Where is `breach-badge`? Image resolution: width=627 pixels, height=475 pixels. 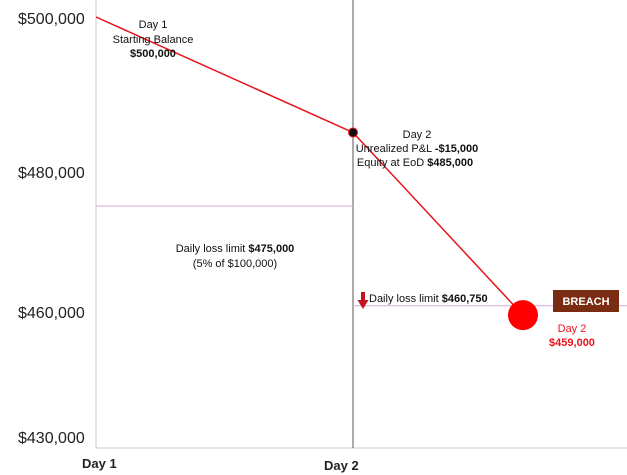
breach-badge is located at coordinates (586, 301).